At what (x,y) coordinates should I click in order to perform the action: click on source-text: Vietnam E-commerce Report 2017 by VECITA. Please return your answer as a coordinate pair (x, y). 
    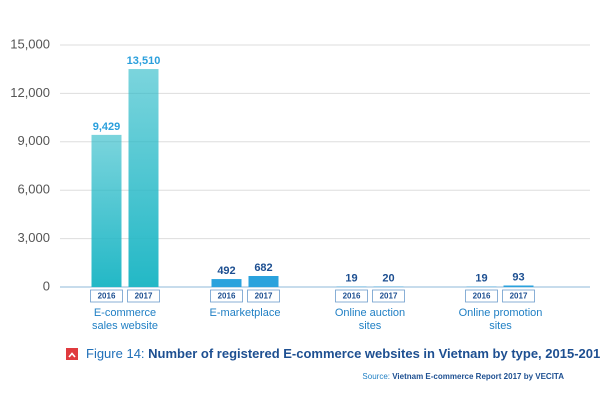
    Looking at the image, I should click on (478, 376).